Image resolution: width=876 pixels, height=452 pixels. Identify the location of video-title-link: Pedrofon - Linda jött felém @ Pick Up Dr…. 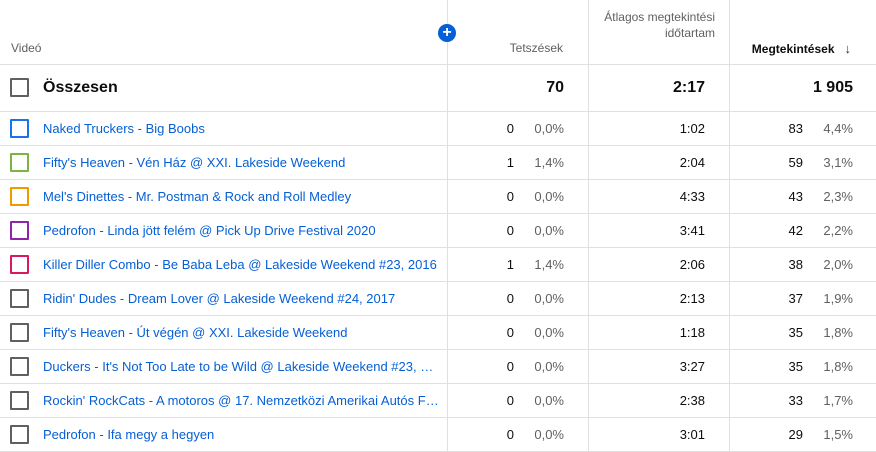
(209, 230).